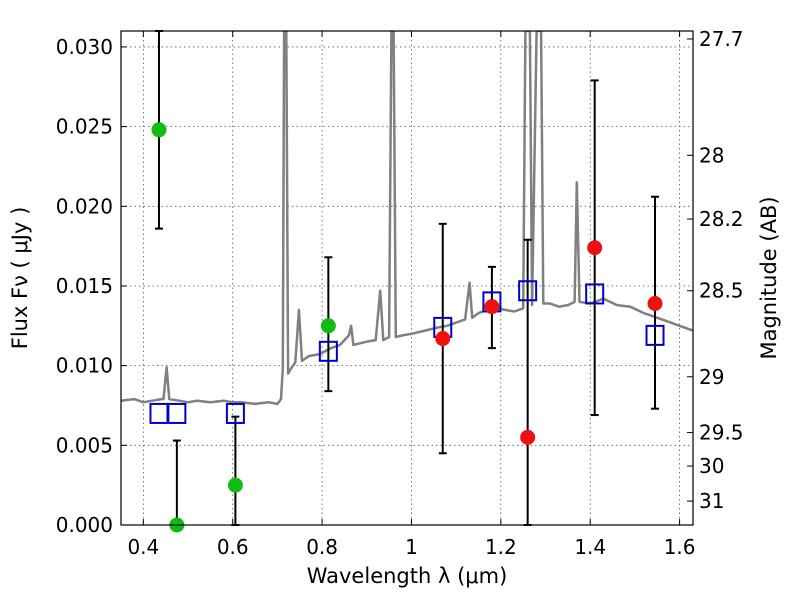  What do you see at coordinates (711, 501) in the screenshot?
I see `y2-tick-label: 31` at bounding box center [711, 501].